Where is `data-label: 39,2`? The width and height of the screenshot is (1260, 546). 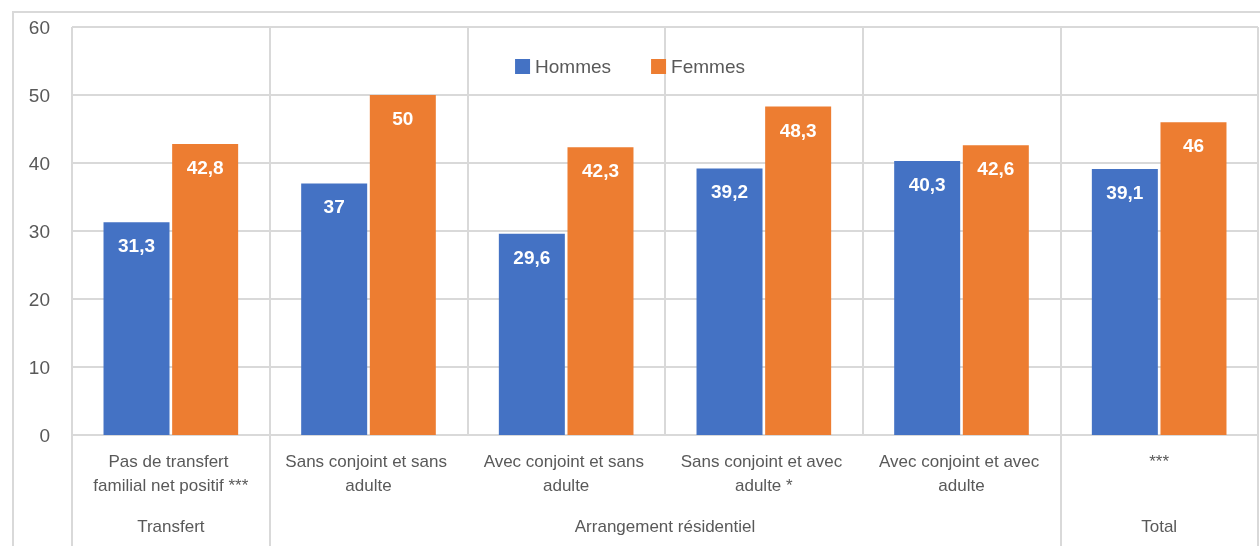 data-label: 39,2 is located at coordinates (730, 192).